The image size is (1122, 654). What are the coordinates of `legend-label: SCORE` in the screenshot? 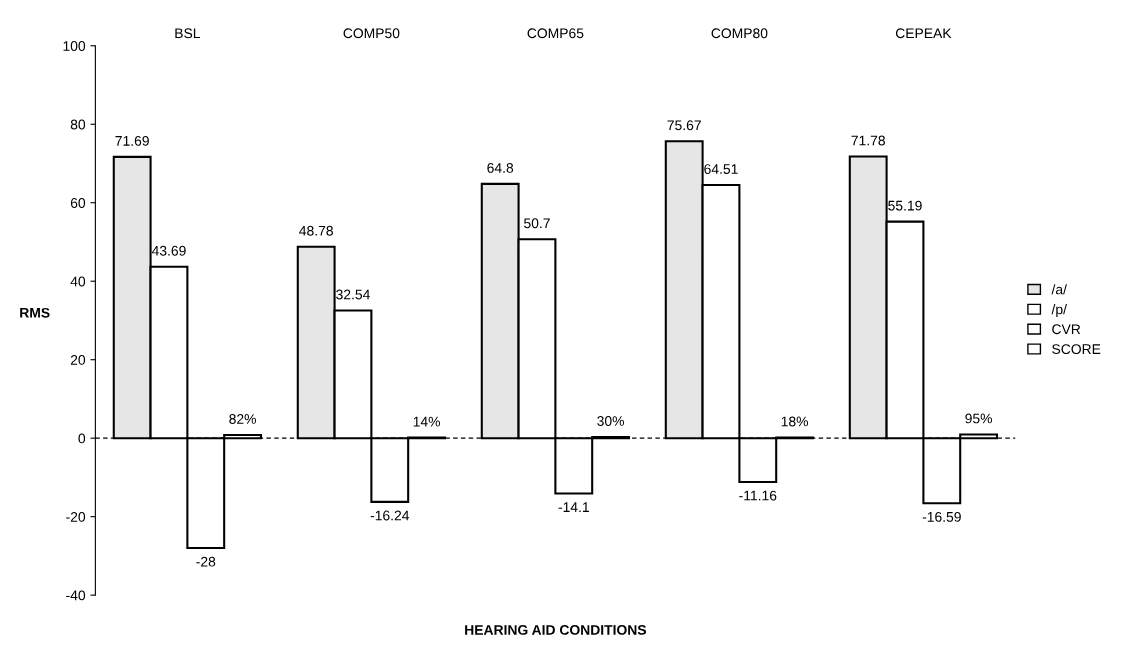 It's located at (1076, 349).